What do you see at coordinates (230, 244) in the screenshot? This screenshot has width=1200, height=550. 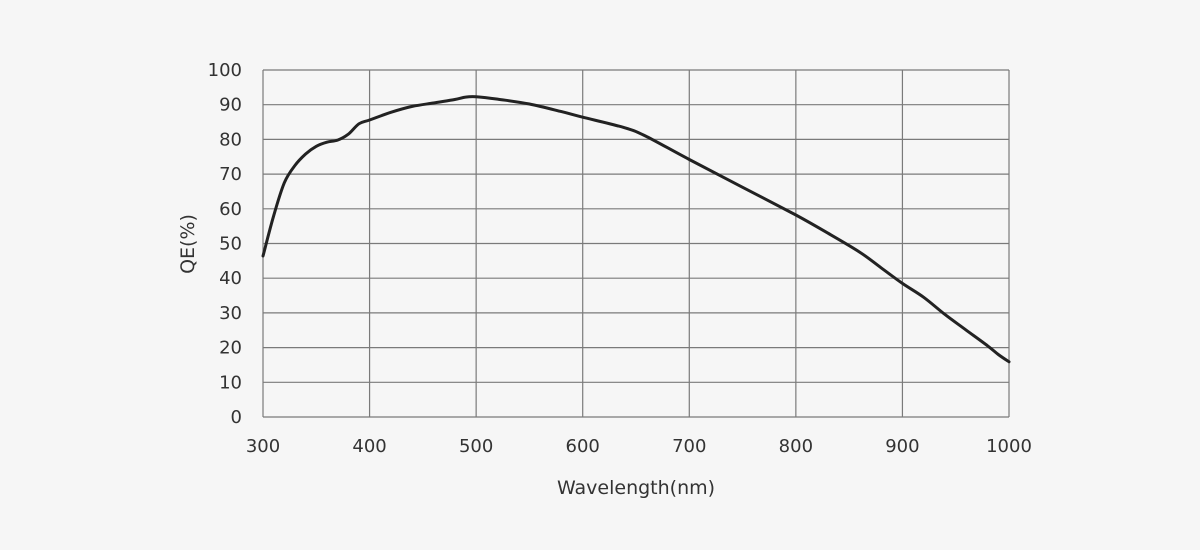 I see `y-tick-label: 50` at bounding box center [230, 244].